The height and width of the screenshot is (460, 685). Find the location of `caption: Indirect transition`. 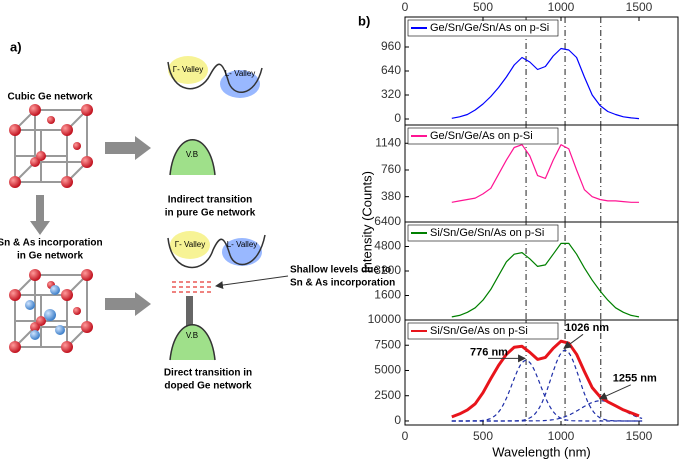

caption: Indirect transition is located at coordinates (210, 200).